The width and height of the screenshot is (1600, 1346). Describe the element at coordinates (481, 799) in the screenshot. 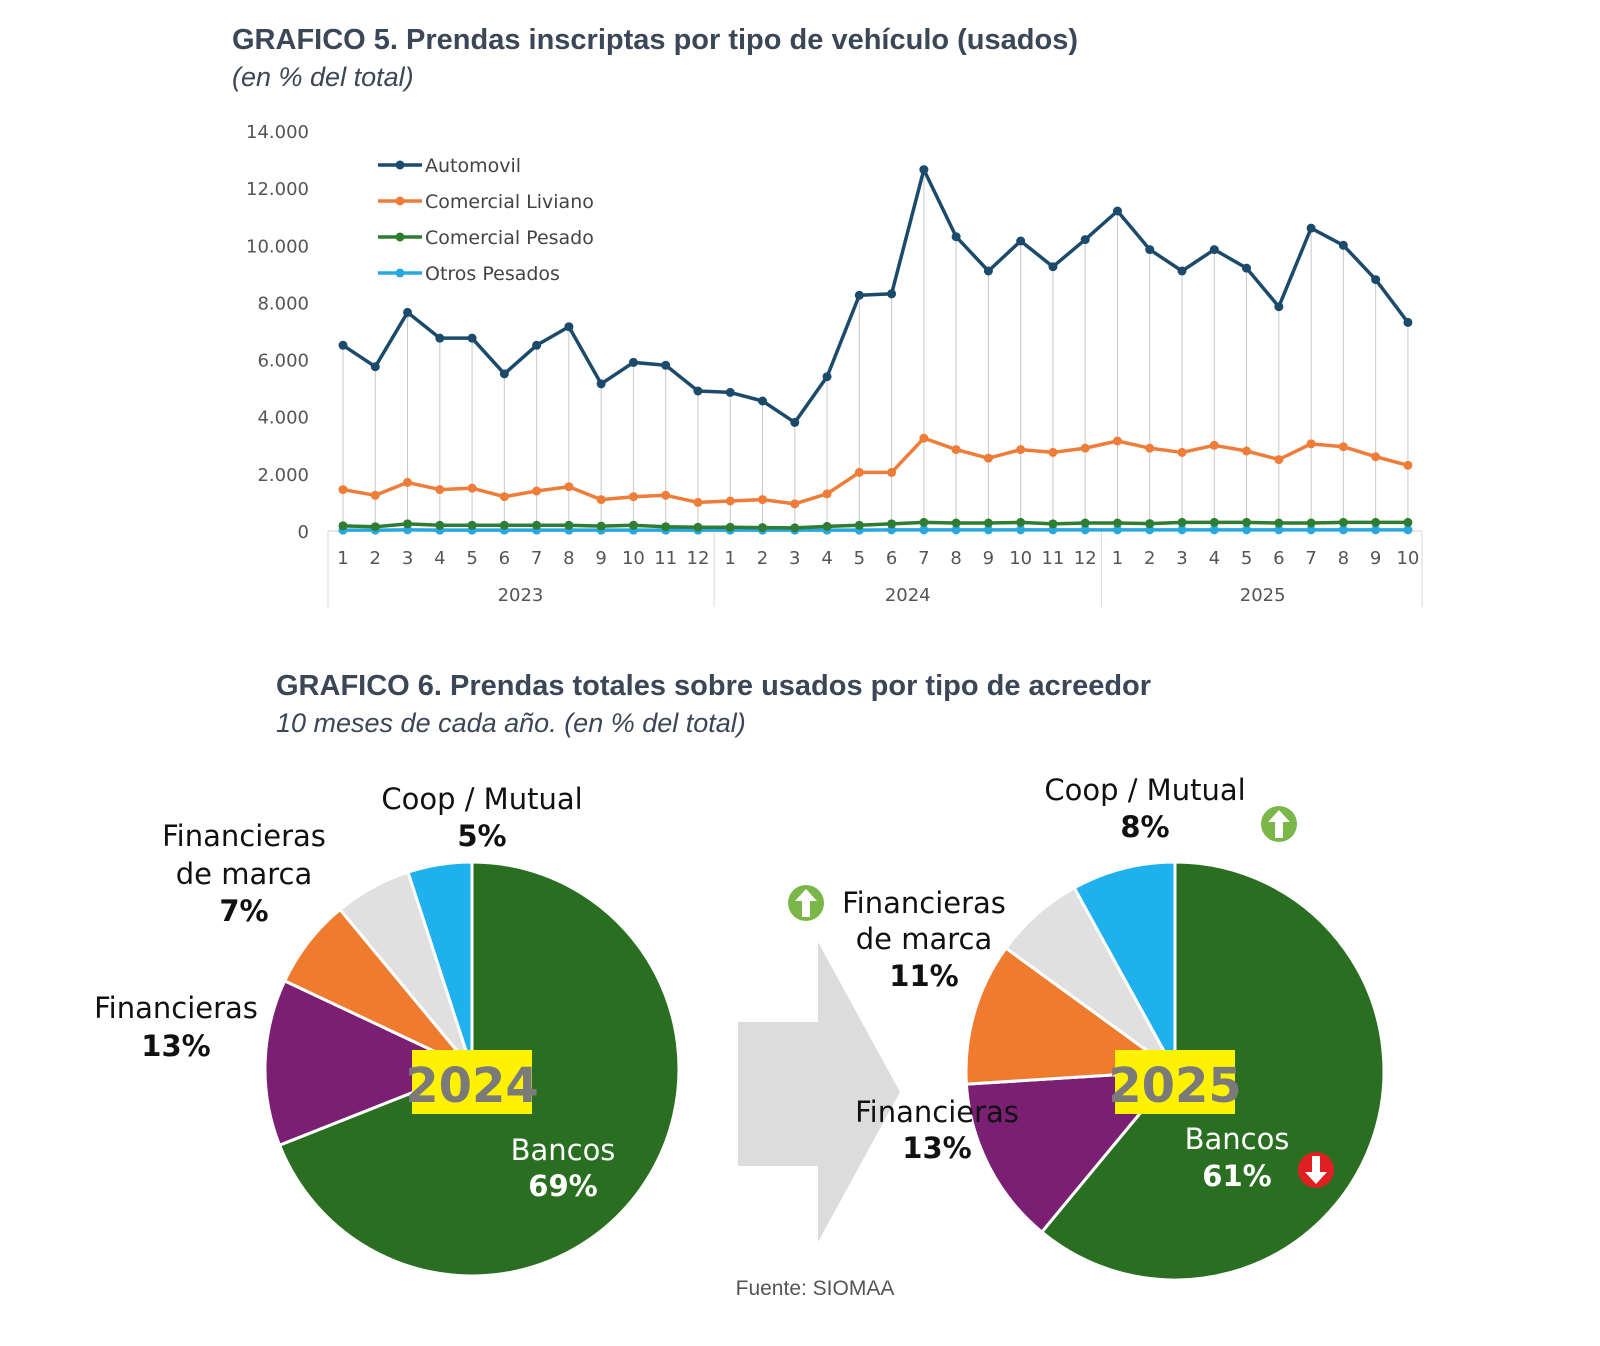

I see `pie2024-coop-label: Coop / Mutual` at that location.